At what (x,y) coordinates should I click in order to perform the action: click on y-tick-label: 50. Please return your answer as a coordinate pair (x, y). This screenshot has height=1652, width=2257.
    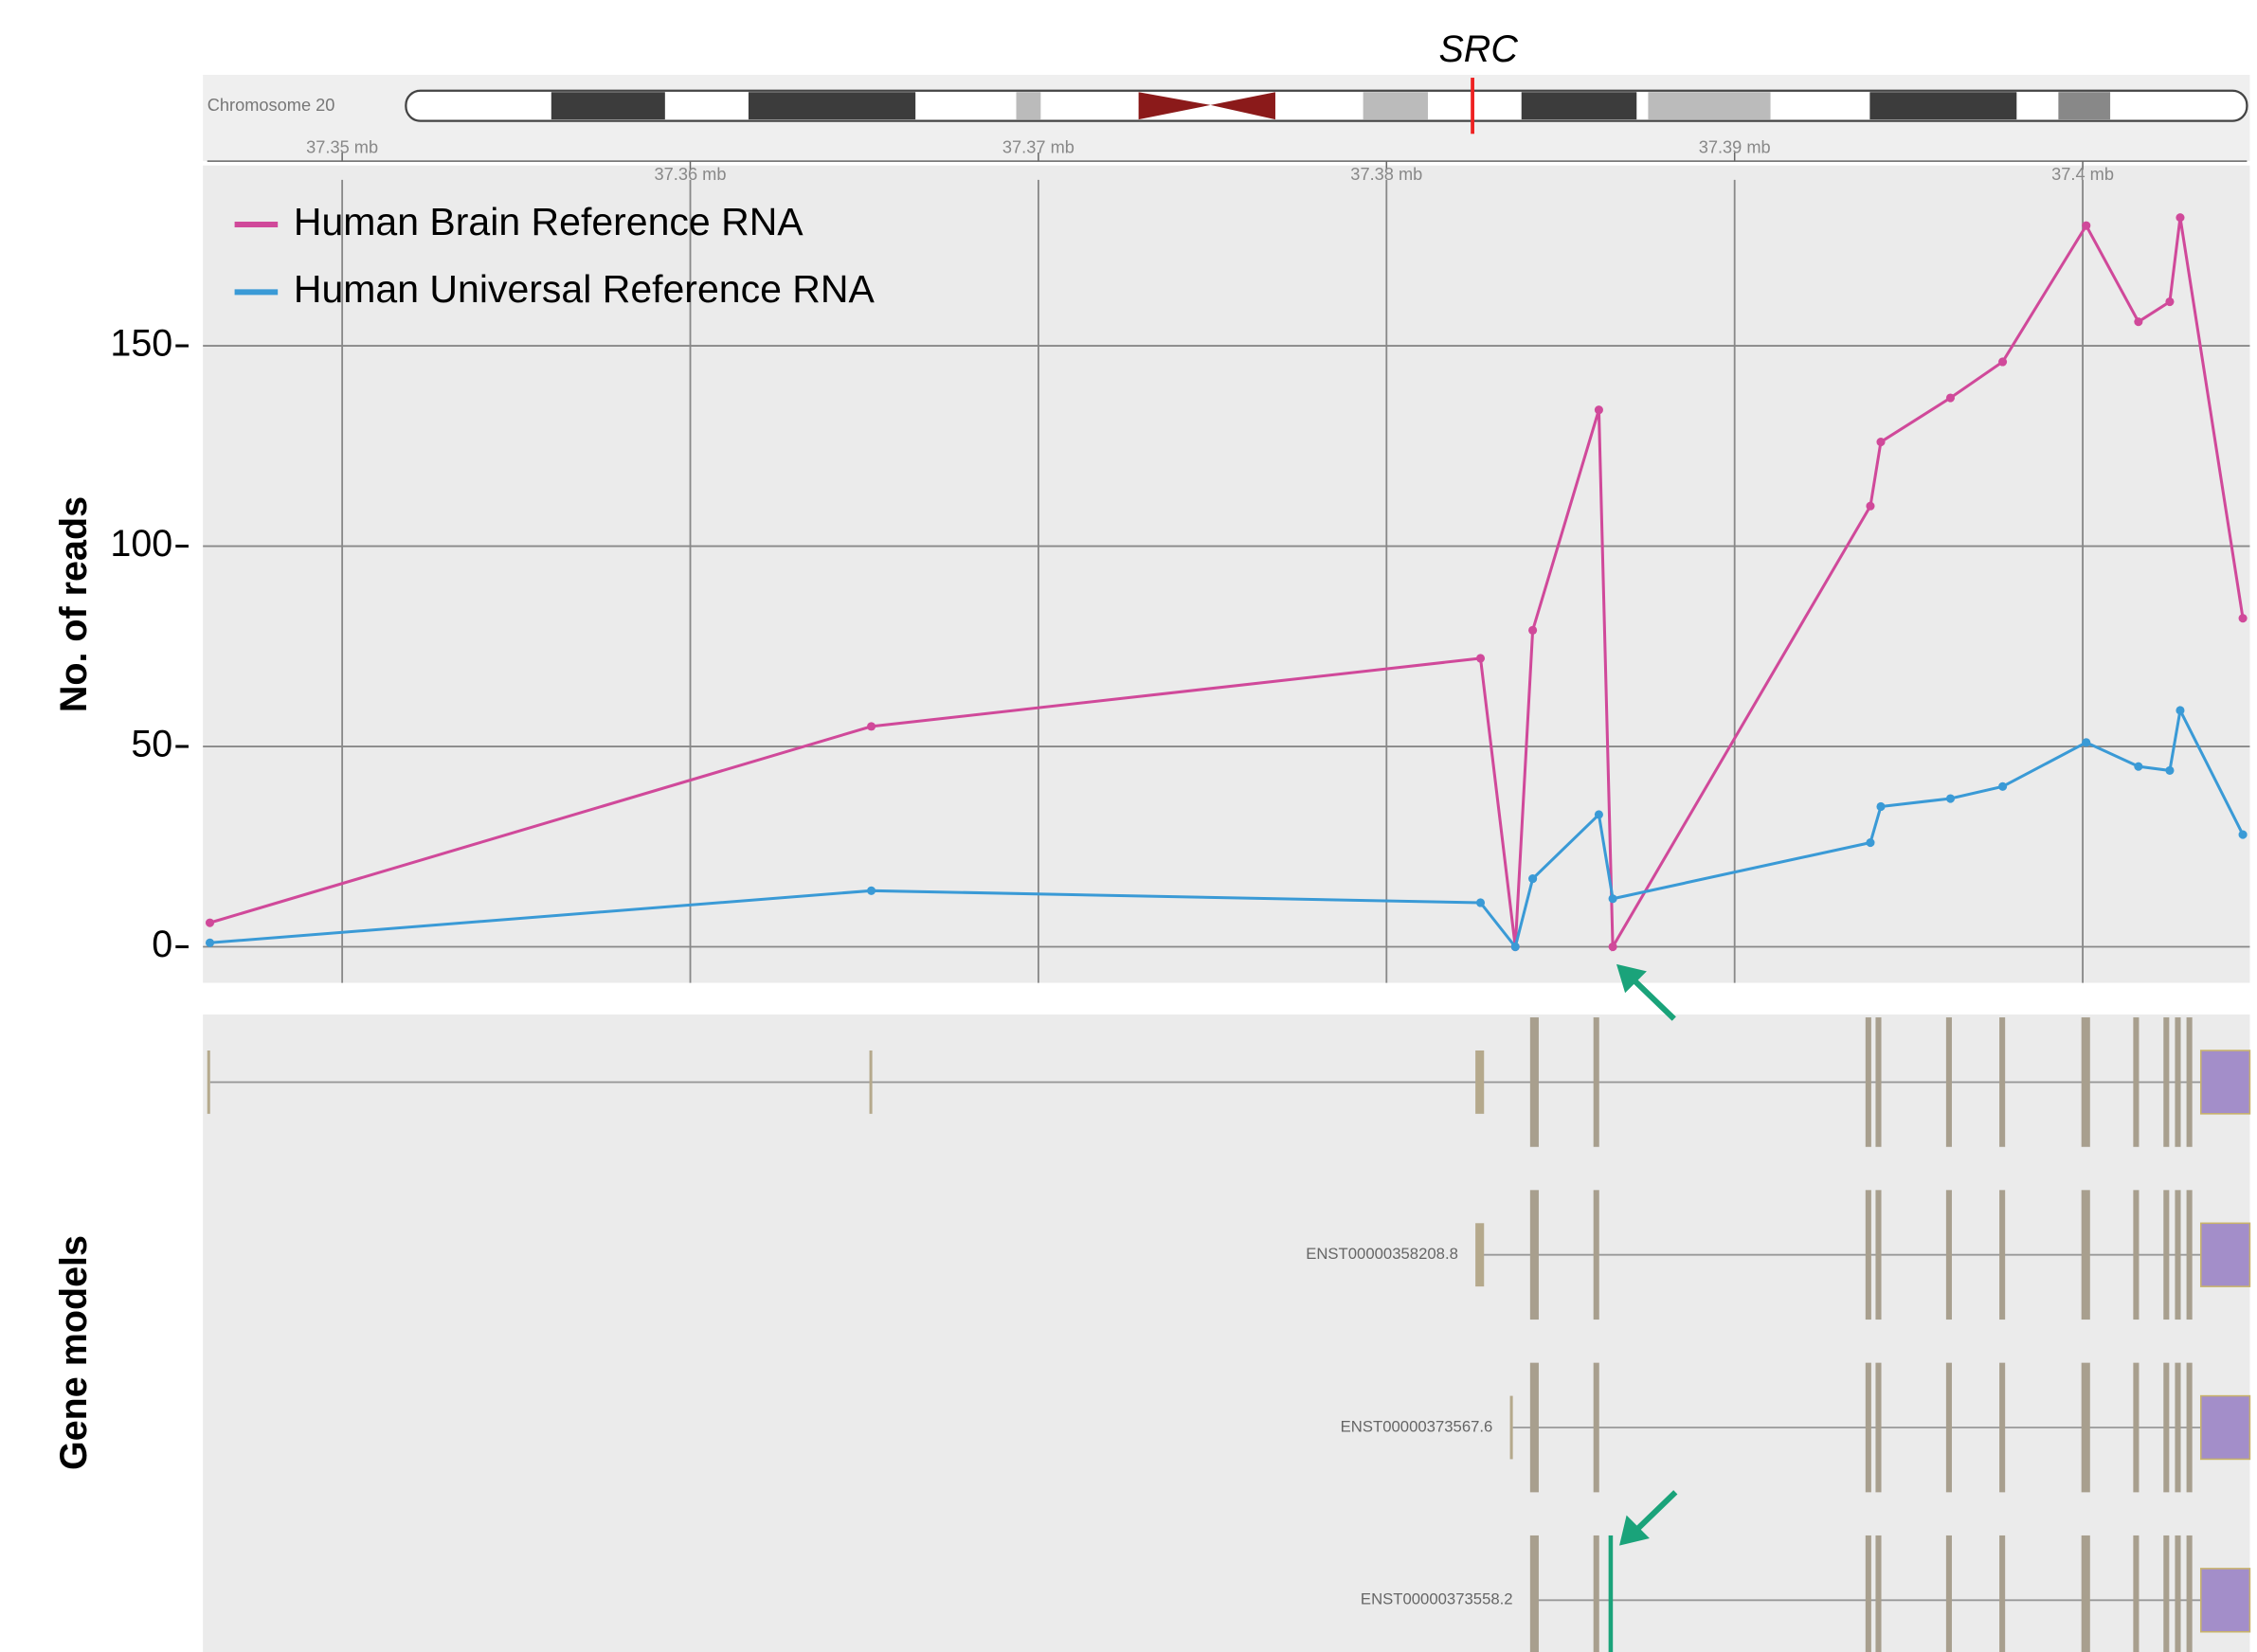
    Looking at the image, I should click on (151, 743).